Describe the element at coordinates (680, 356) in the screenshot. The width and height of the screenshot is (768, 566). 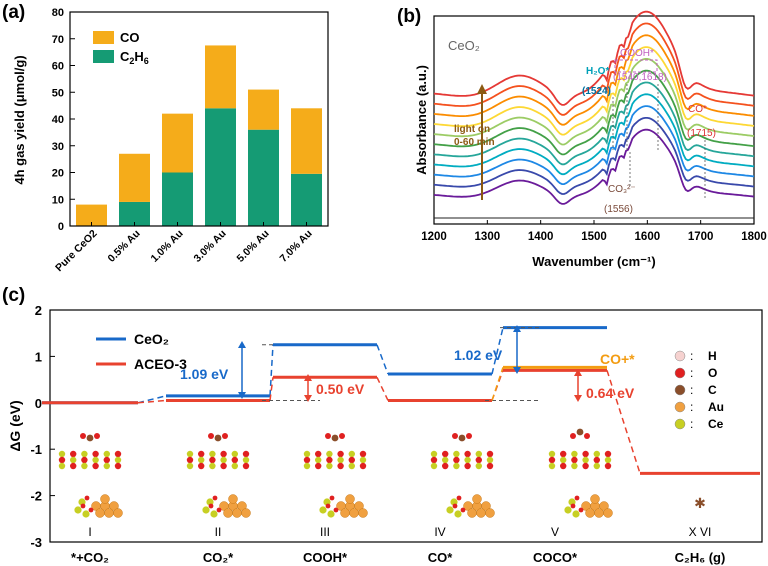
I see `atom-swatch-h` at that location.